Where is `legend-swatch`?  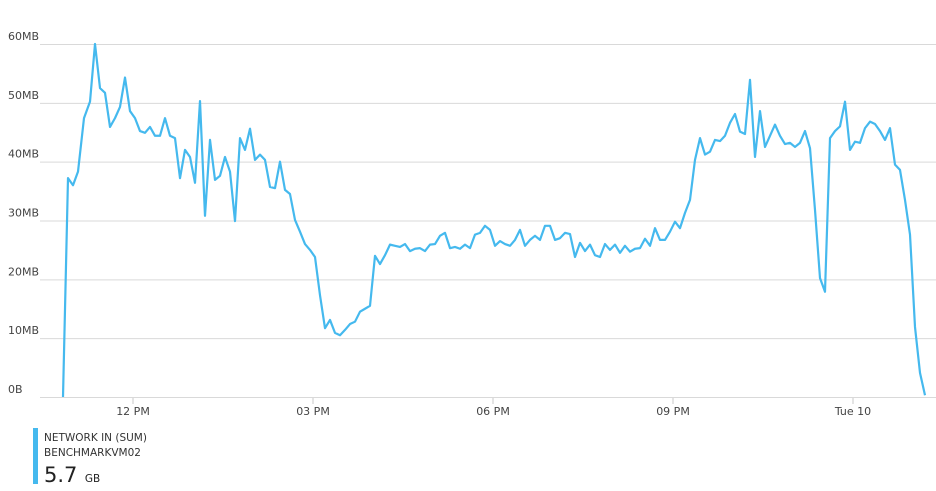 legend-swatch is located at coordinates (35, 456).